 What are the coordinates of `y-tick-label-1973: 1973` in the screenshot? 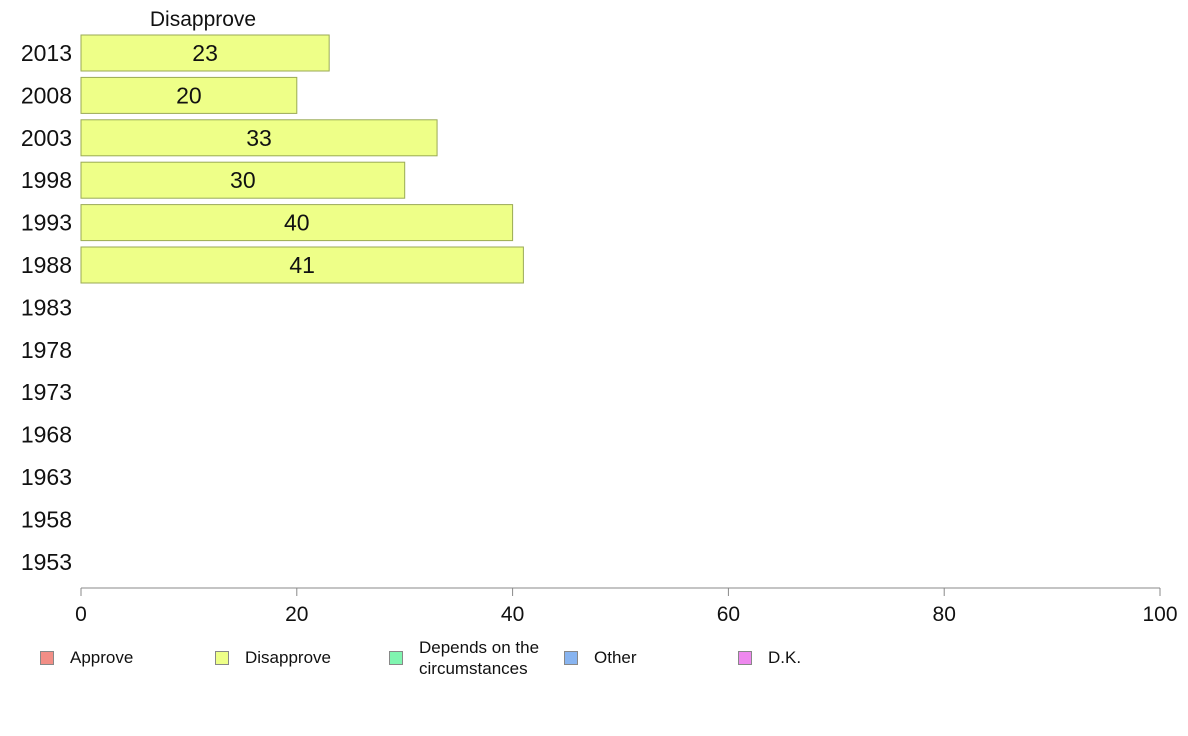 It's located at (46, 392).